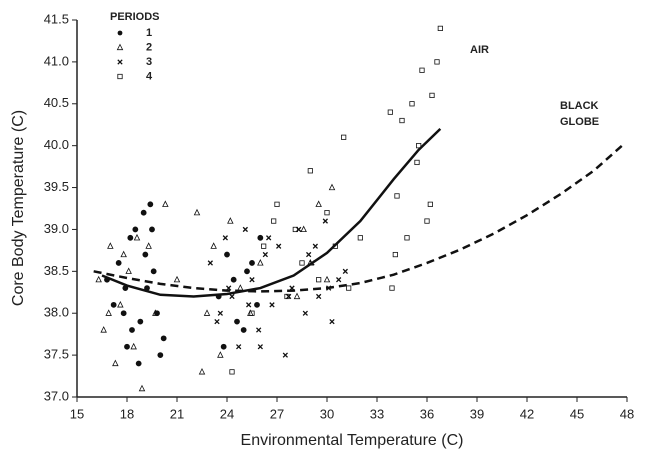 This screenshot has width=646, height=452. I want to click on y-tick-label: 38.5, so click(56, 270).